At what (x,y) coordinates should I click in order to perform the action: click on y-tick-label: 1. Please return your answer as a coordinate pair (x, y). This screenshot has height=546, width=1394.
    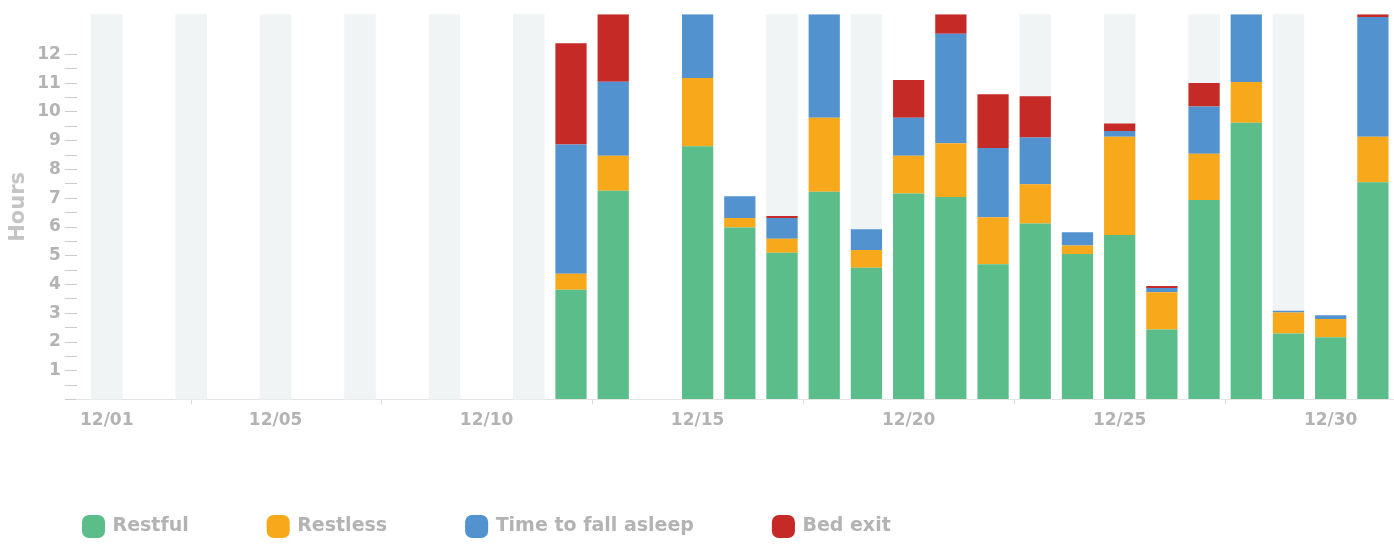
    Looking at the image, I should click on (55, 369).